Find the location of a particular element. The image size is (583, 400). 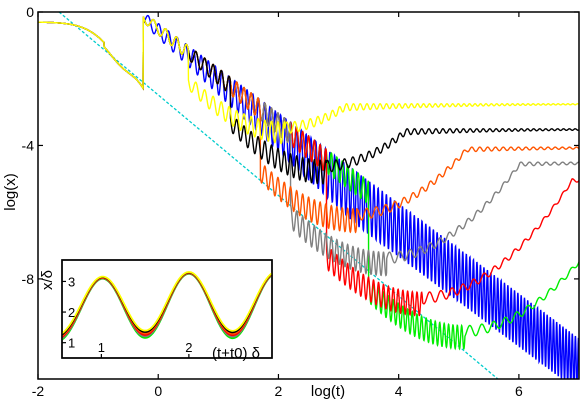

inset-axis-ticks: 1 2 1 2 3 is located at coordinates (127, 316).